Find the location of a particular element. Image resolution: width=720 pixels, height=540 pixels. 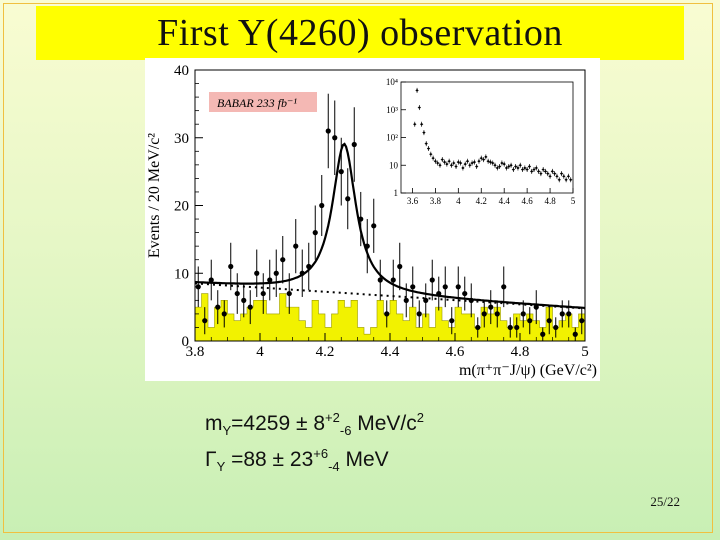

x-tick-label: 4.2 is located at coordinates (325, 352).